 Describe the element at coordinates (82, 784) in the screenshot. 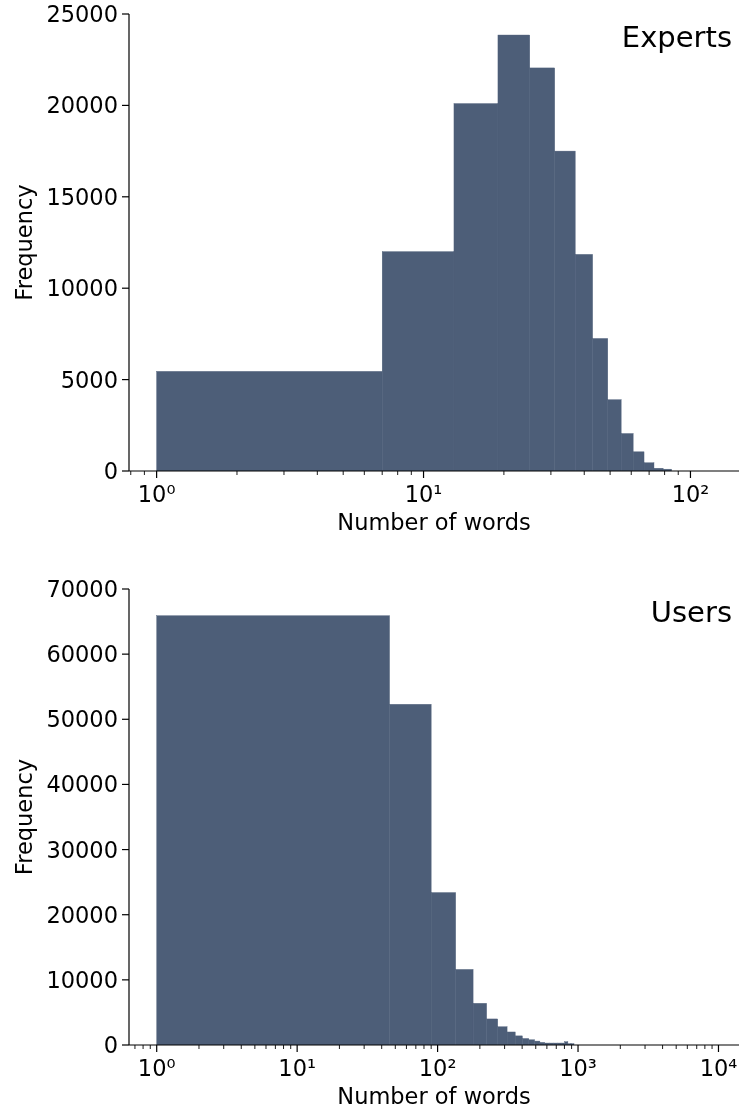

I see `y-tick-label: 40000` at that location.